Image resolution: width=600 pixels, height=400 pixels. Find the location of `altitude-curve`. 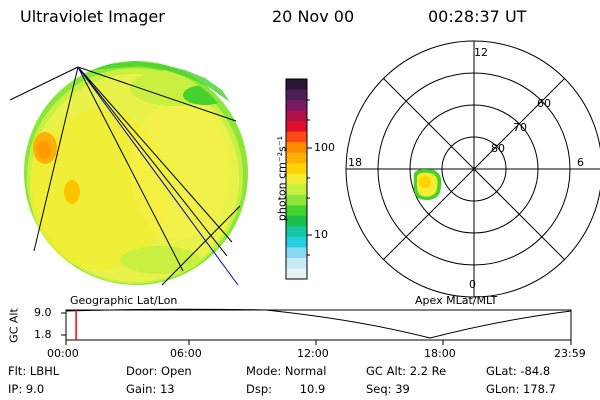

altitude-curve is located at coordinates (318, 323).